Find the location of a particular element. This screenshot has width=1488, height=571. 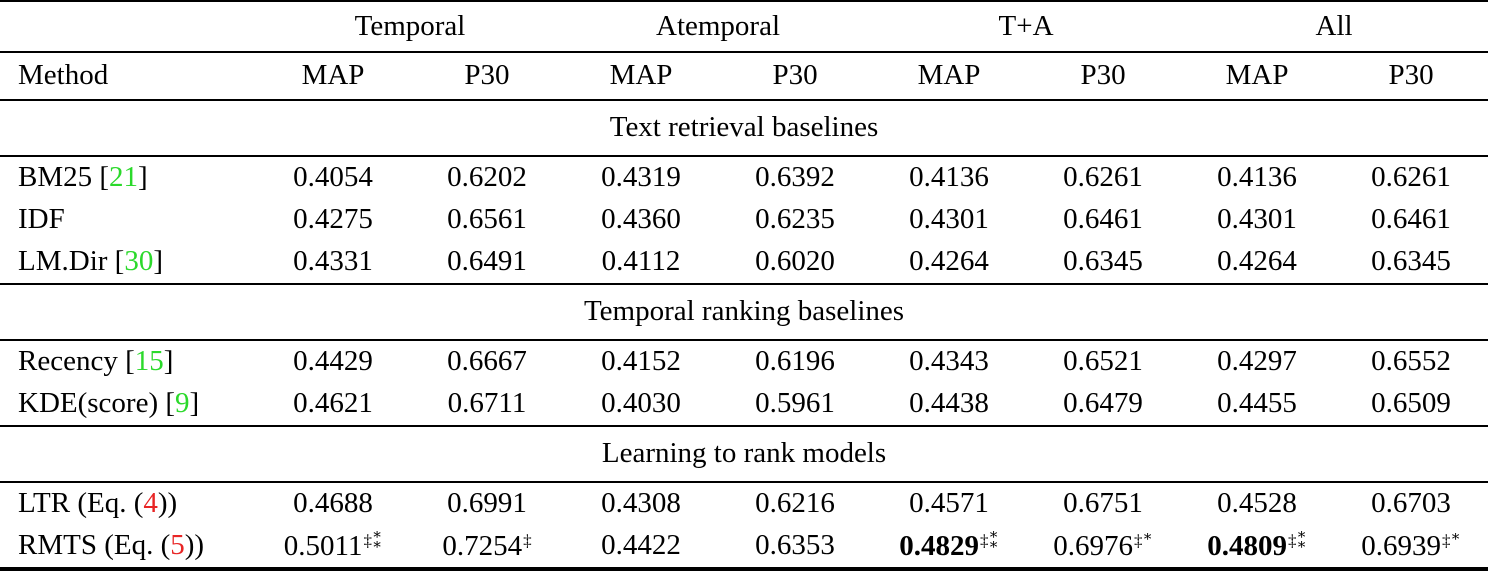

method-cell: KDE(score) [9] is located at coordinates (128, 404).